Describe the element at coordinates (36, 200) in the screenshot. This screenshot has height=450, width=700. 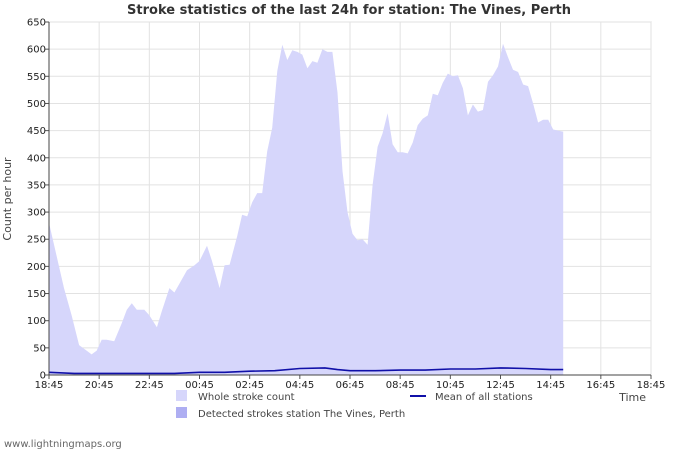
I see `y-tick-labels: 0 50 100 150 200 250 300 350 400 450 500 550 600 650` at that location.